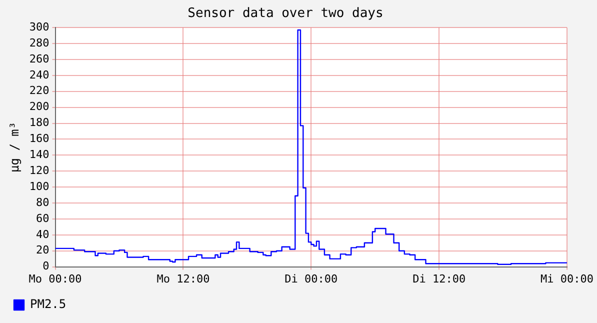  Describe the element at coordinates (43, 202) in the screenshot. I see `y-tick-label: 80` at that location.